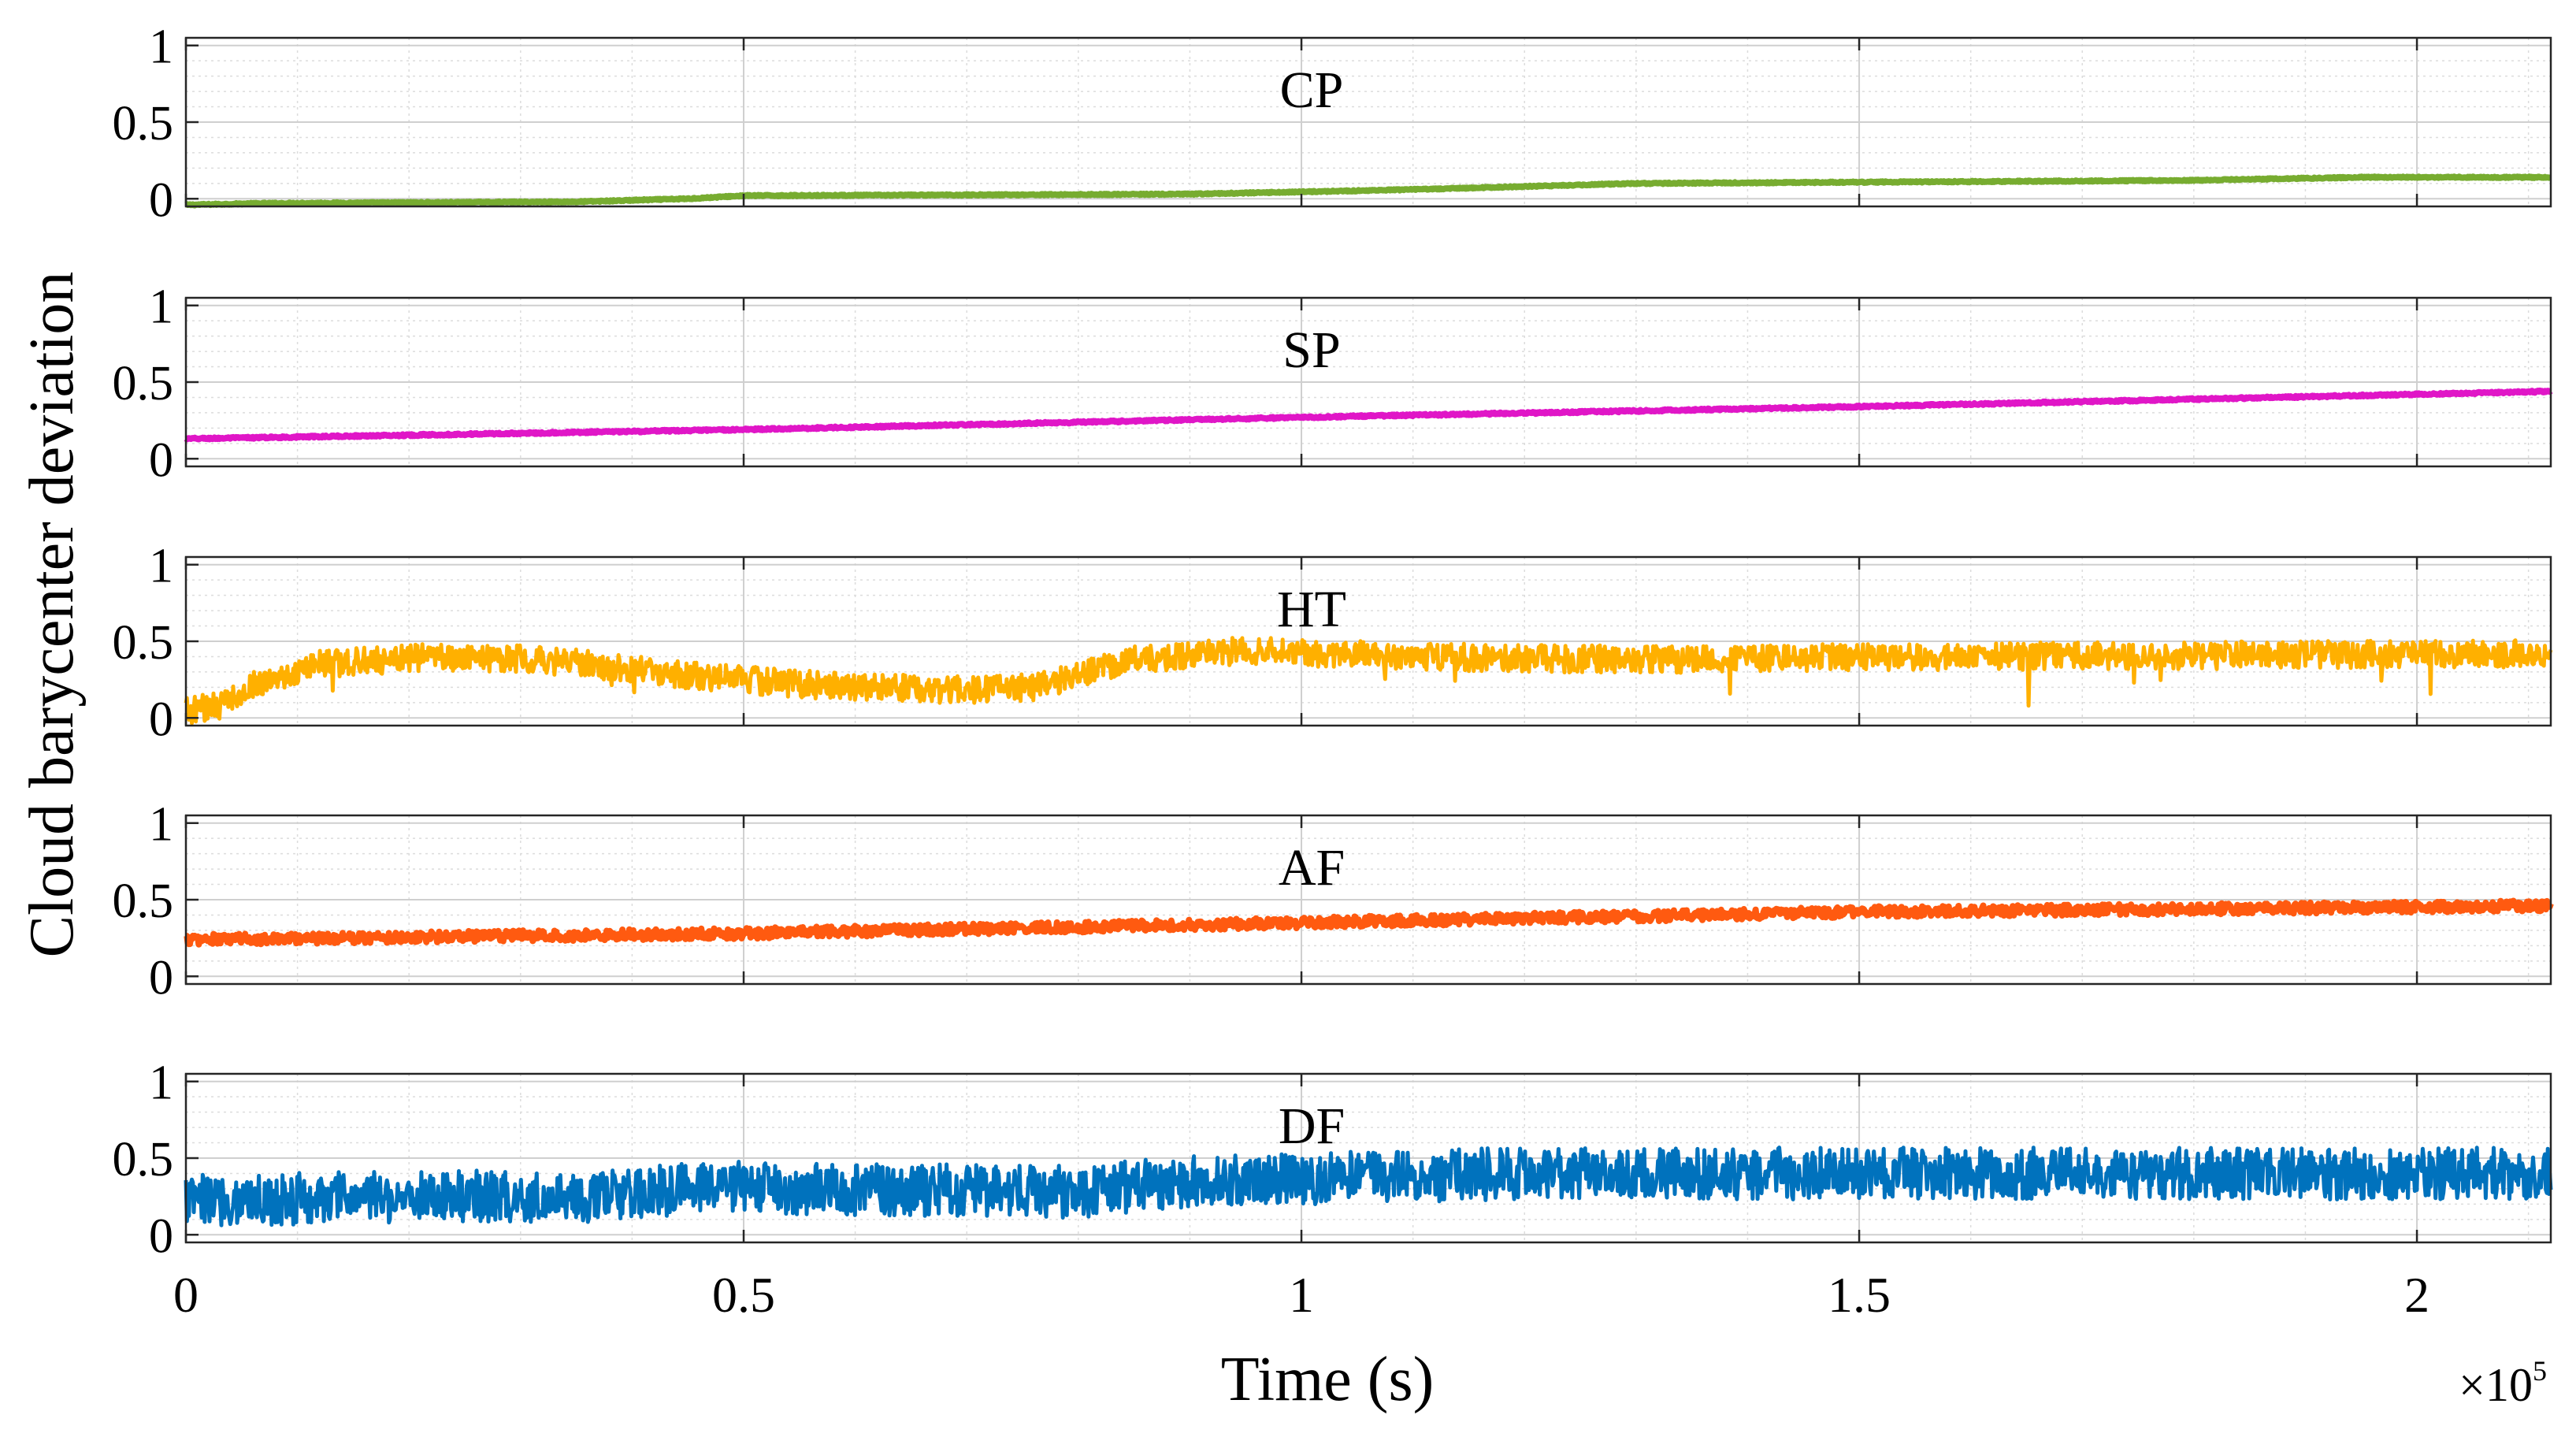 Image resolution: width=2576 pixels, height=1437 pixels. Describe the element at coordinates (186, 1295) in the screenshot. I see `x-tick-label: 0` at that location.